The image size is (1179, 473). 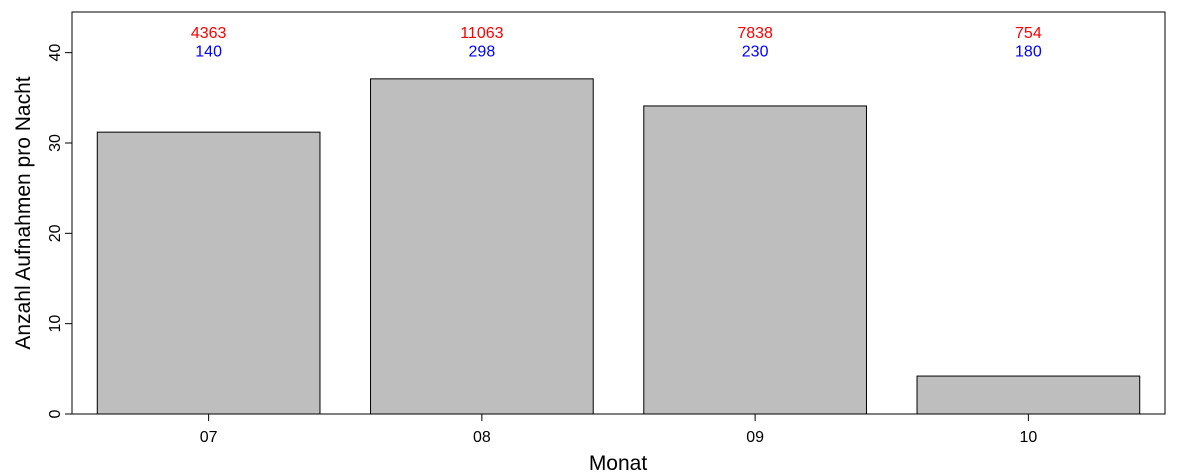 What do you see at coordinates (755, 437) in the screenshot?
I see `x-tick-label: 09` at bounding box center [755, 437].